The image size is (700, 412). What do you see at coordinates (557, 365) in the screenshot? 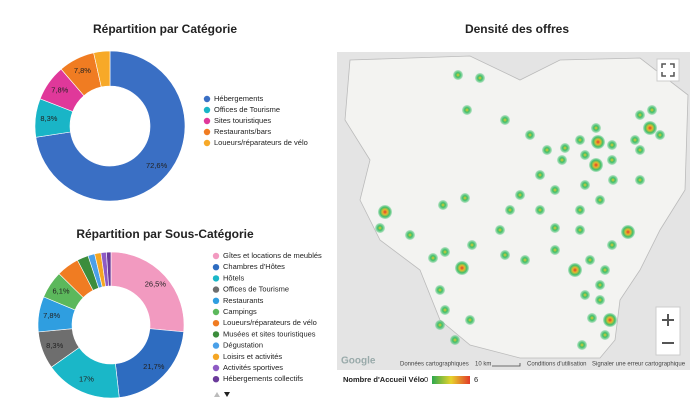
I see `map-terms: Conditions d'utilisation` at bounding box center [557, 365].